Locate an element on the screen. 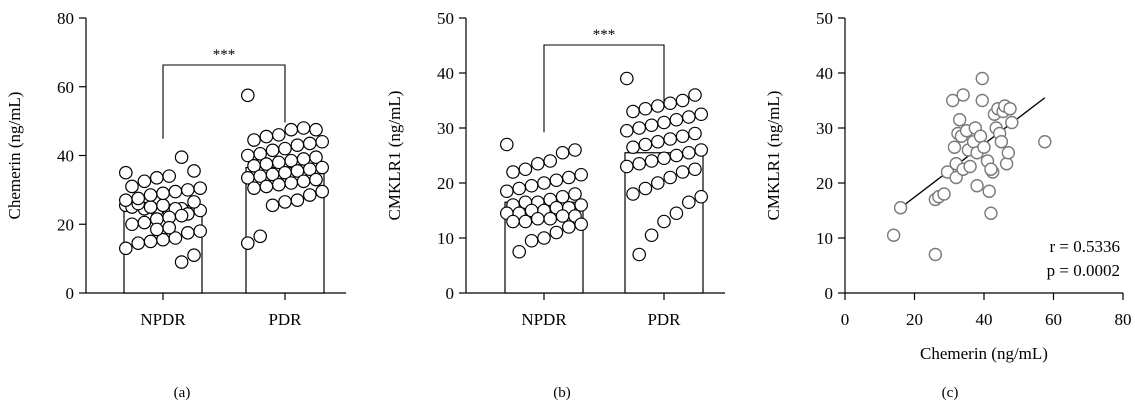 Image resolution: width=1135 pixels, height=409 pixels. y-tick-label: 80 is located at coordinates (65, 18).